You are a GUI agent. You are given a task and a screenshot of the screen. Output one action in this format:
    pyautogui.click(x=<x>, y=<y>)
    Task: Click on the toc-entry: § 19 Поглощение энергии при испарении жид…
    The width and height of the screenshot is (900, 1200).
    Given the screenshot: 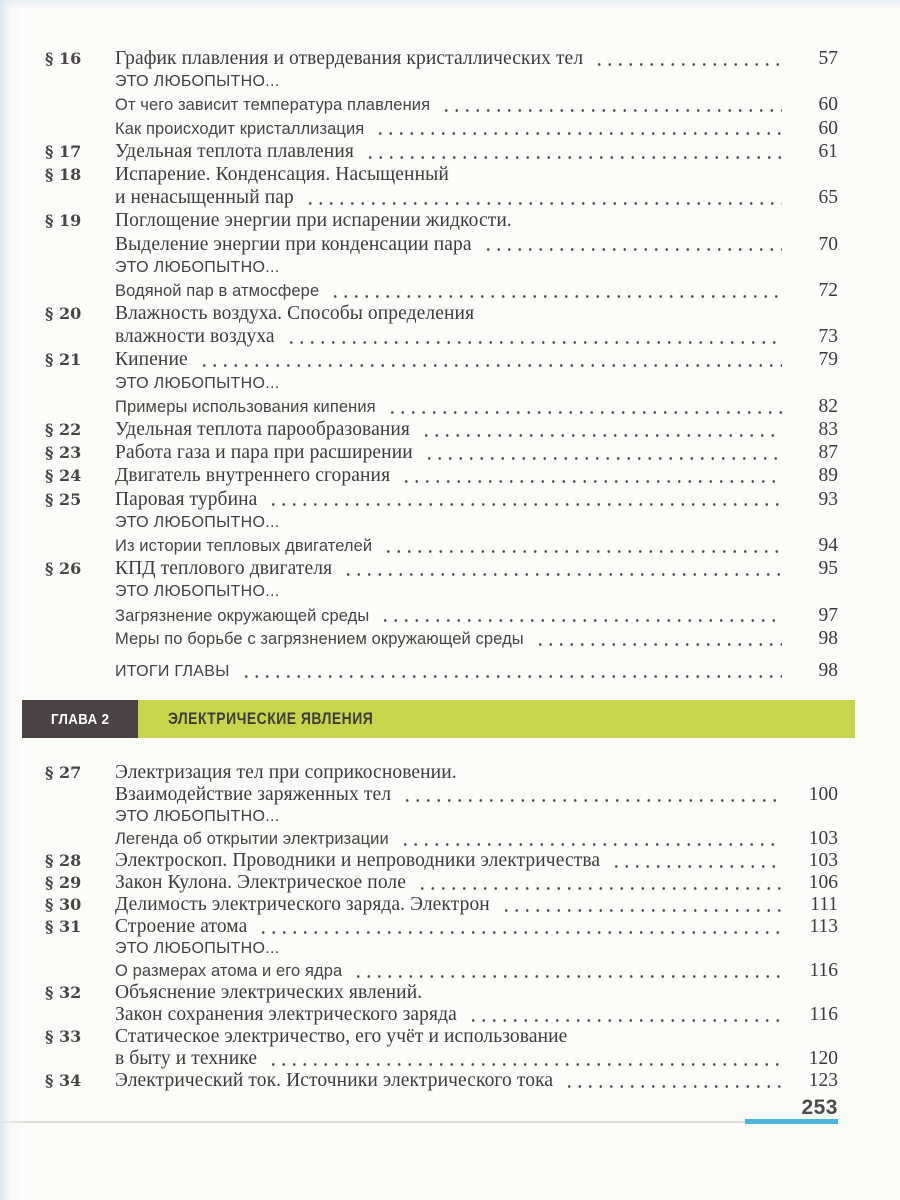 What is the action you would take?
    pyautogui.click(x=441, y=220)
    